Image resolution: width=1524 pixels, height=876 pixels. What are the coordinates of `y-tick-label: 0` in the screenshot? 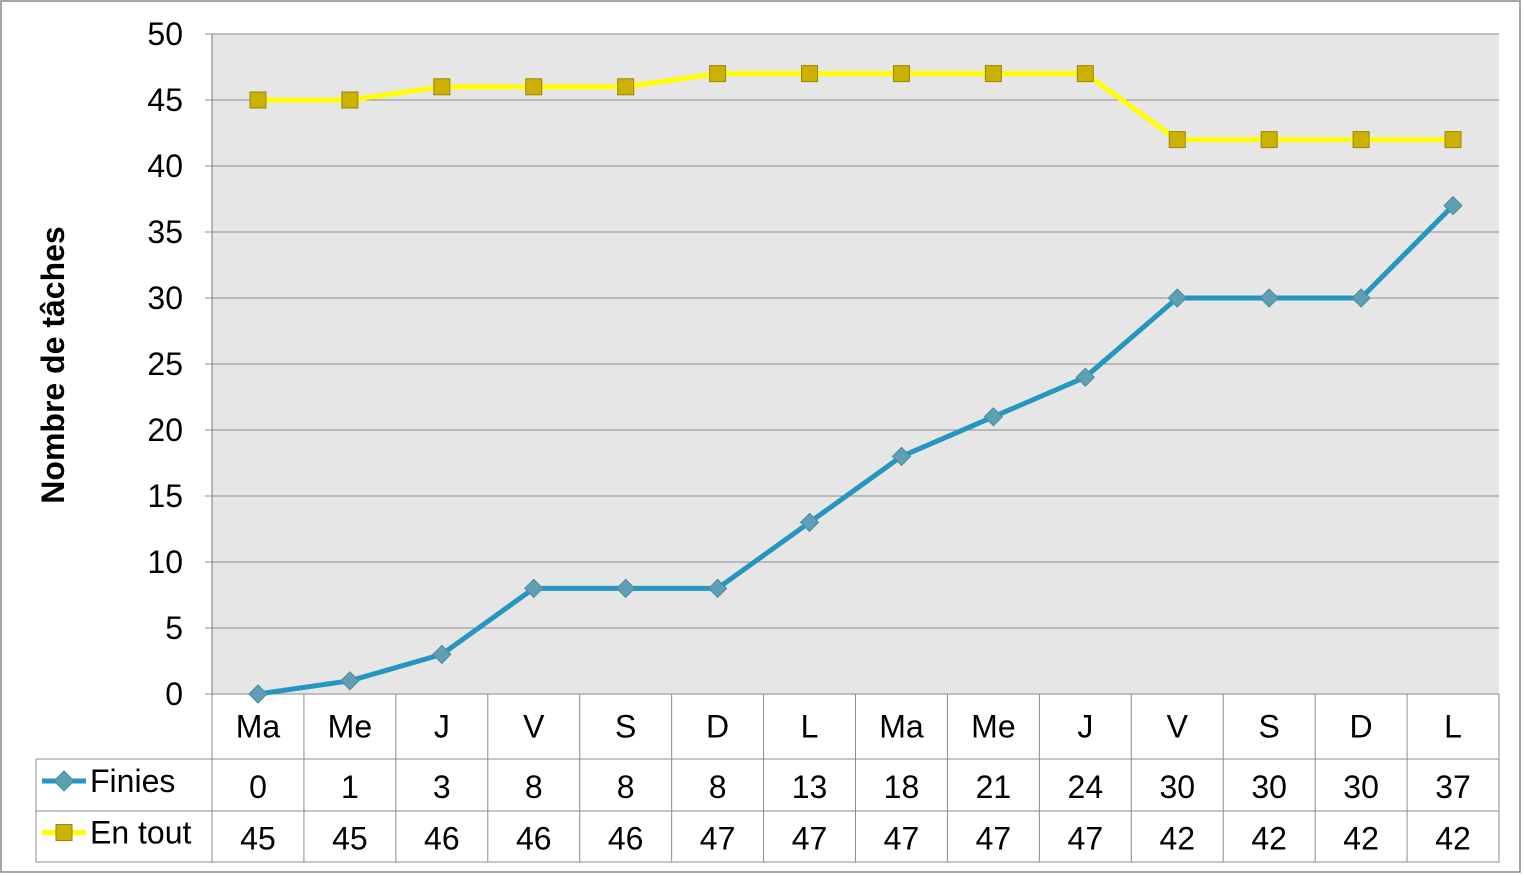 It's located at (174, 694).